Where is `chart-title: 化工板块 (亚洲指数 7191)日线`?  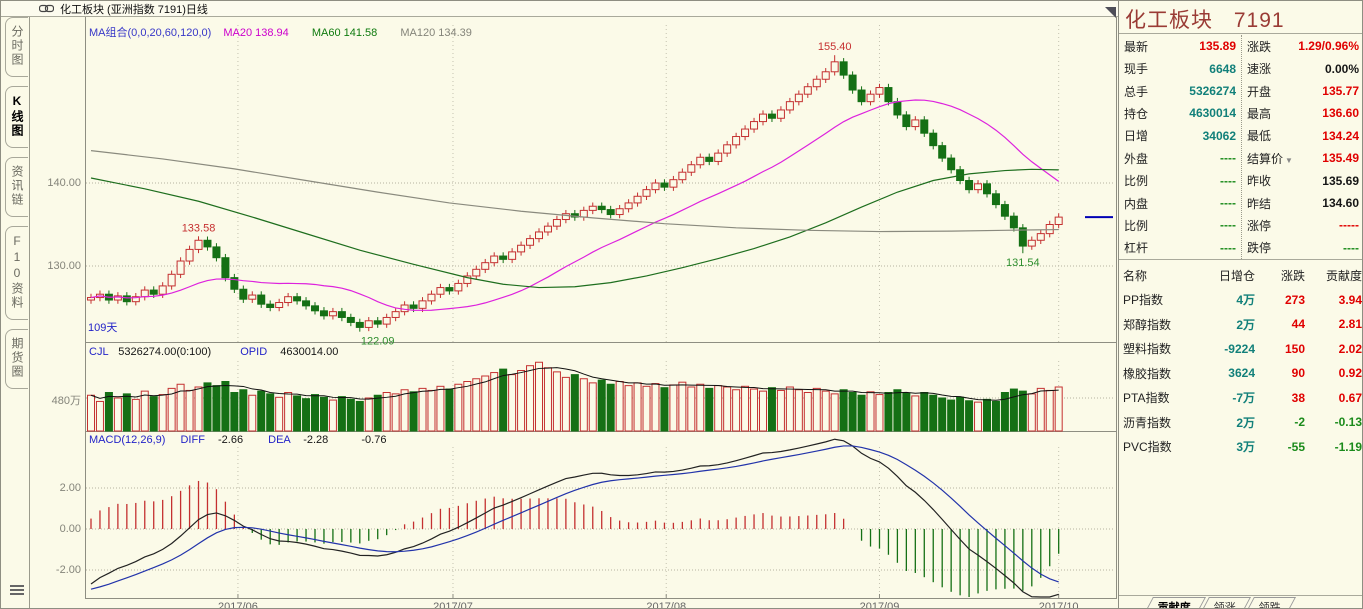
chart-title: 化工板块 (亚洲指数 7191)日线 is located at coordinates (134, 9).